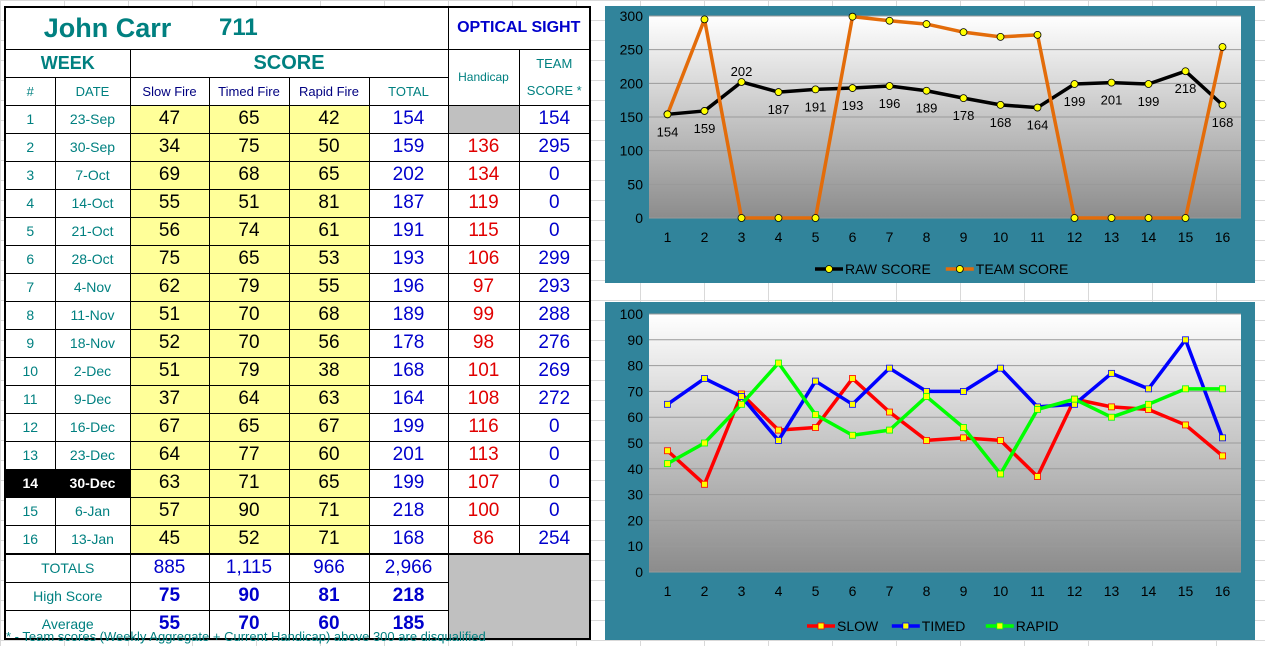 This screenshot has height=646, width=1265. What do you see at coordinates (30, 203) in the screenshot?
I see `cell-num: 4` at bounding box center [30, 203].